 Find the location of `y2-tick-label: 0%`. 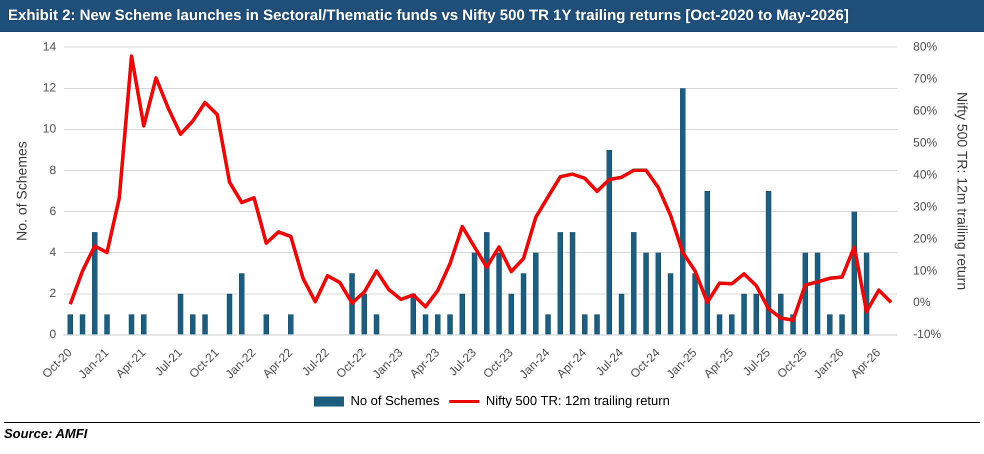

y2-tick-label: 0% is located at coordinates (922, 302).